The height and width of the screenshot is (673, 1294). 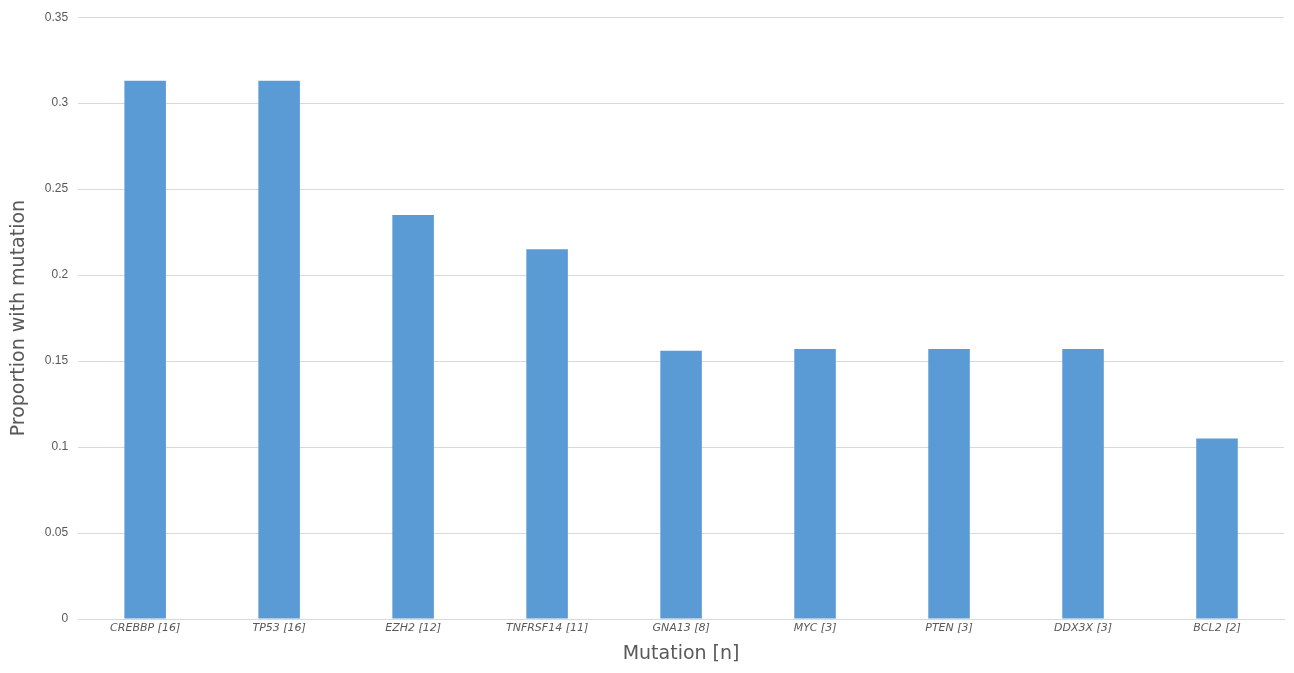 What do you see at coordinates (815, 628) in the screenshot?
I see `x-tick-label: MYC [3]` at bounding box center [815, 628].